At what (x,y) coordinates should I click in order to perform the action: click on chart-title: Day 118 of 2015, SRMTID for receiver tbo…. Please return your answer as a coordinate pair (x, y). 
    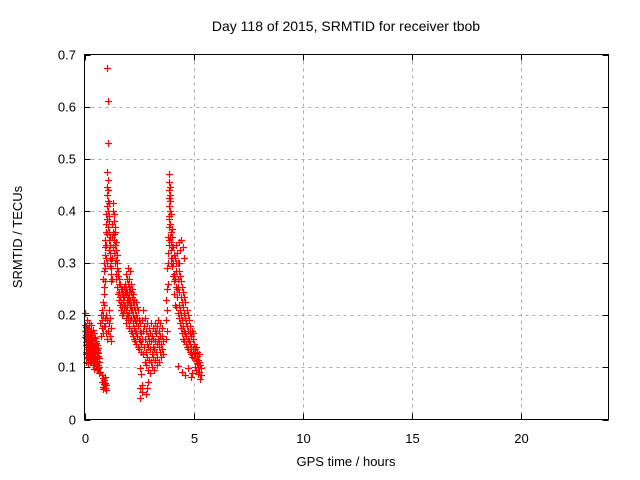
    Looking at the image, I should click on (346, 26).